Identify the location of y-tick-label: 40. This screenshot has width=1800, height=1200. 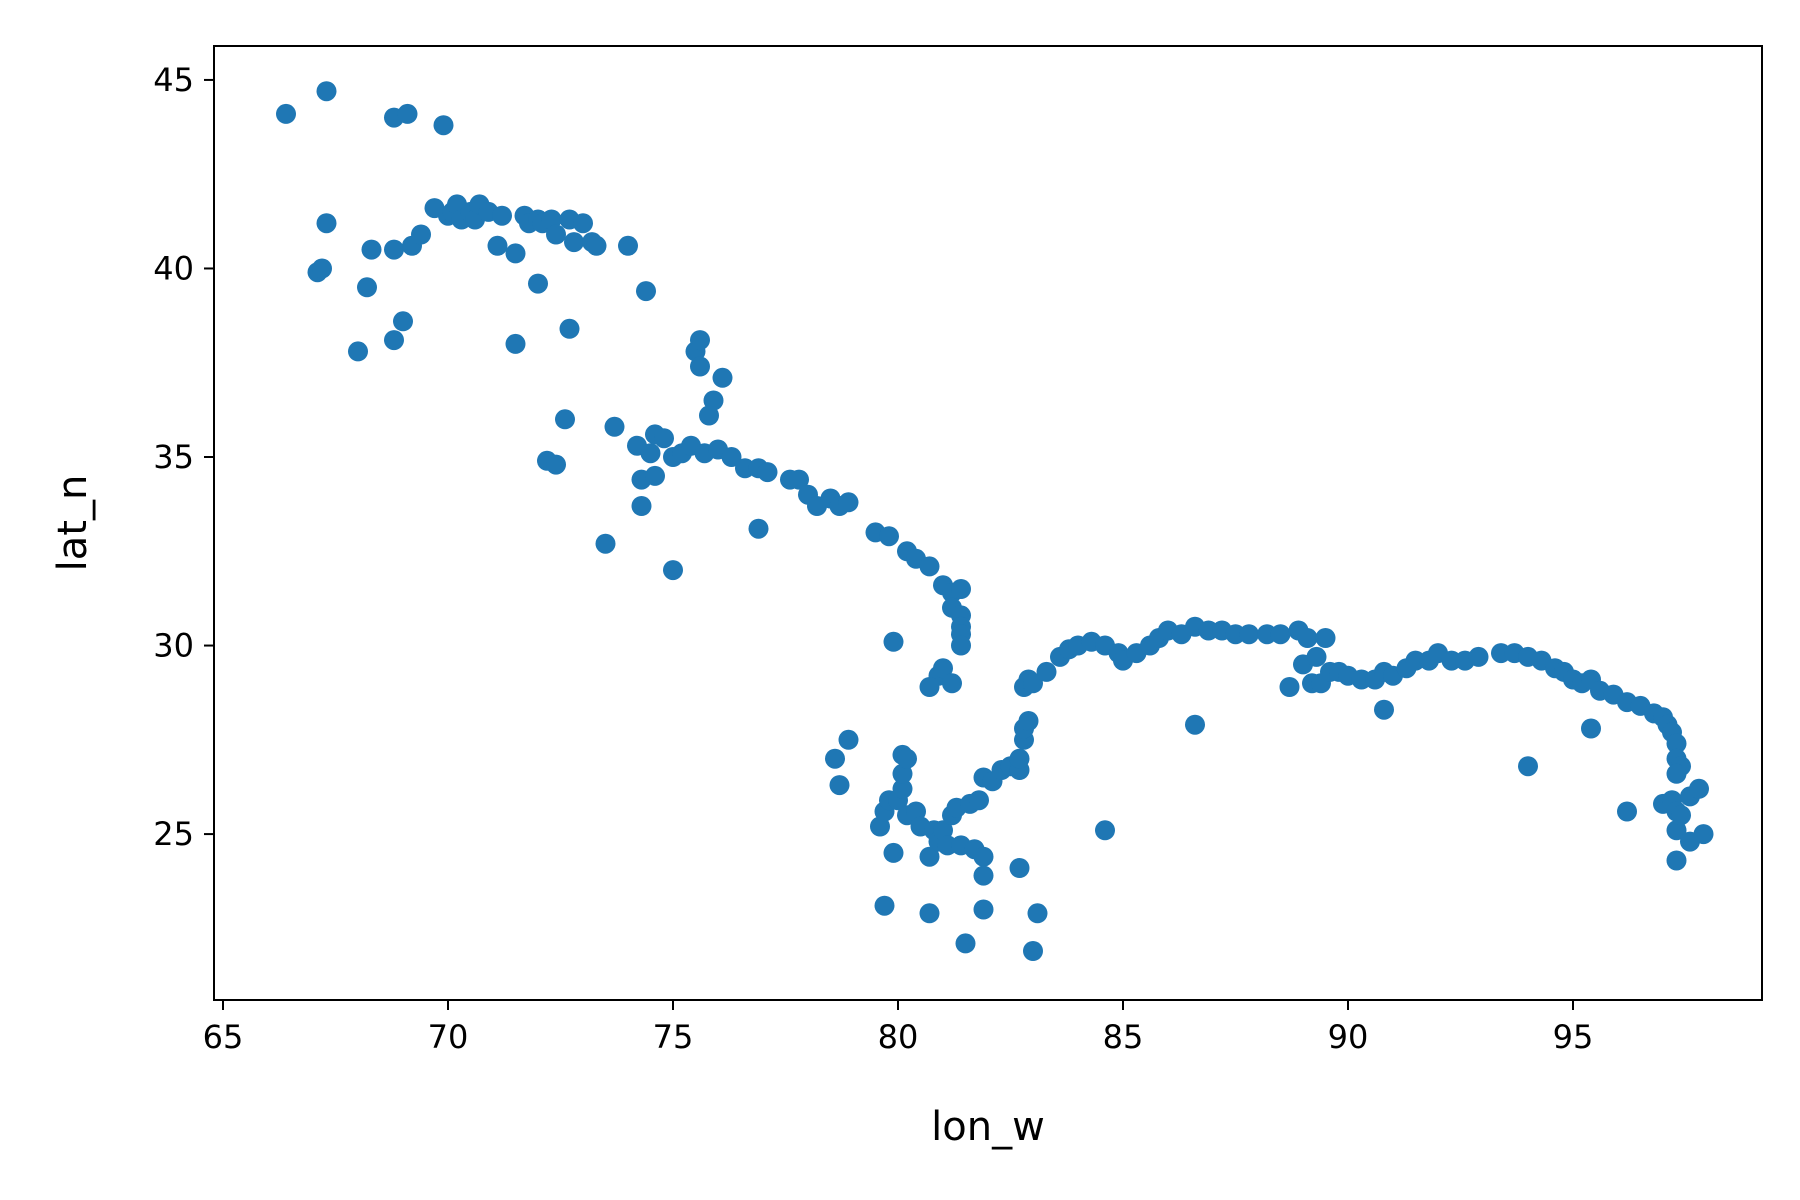
(173, 268).